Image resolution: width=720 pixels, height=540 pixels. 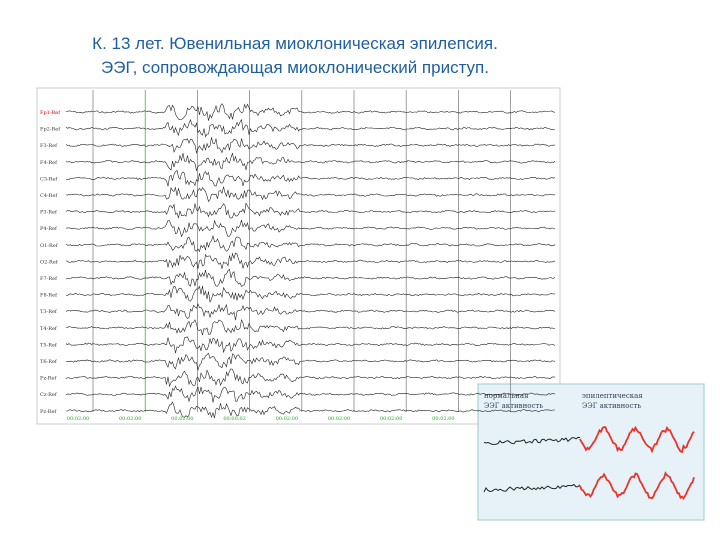 What do you see at coordinates (49, 229) in the screenshot?
I see `channel-label: P4-Ref` at bounding box center [49, 229].